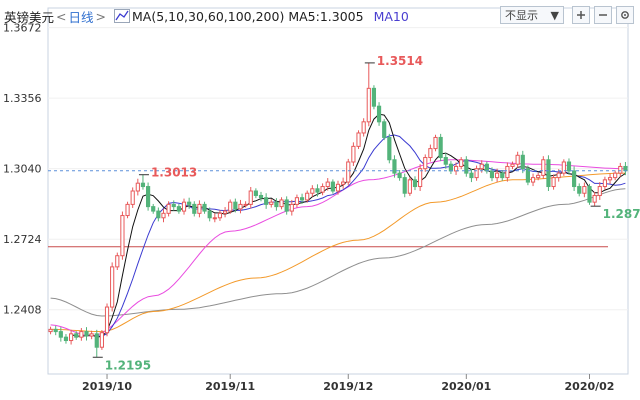 The image size is (640, 400). What do you see at coordinates (326, 16) in the screenshot?
I see `ma5-value: MA5:1.3005` at bounding box center [326, 16].